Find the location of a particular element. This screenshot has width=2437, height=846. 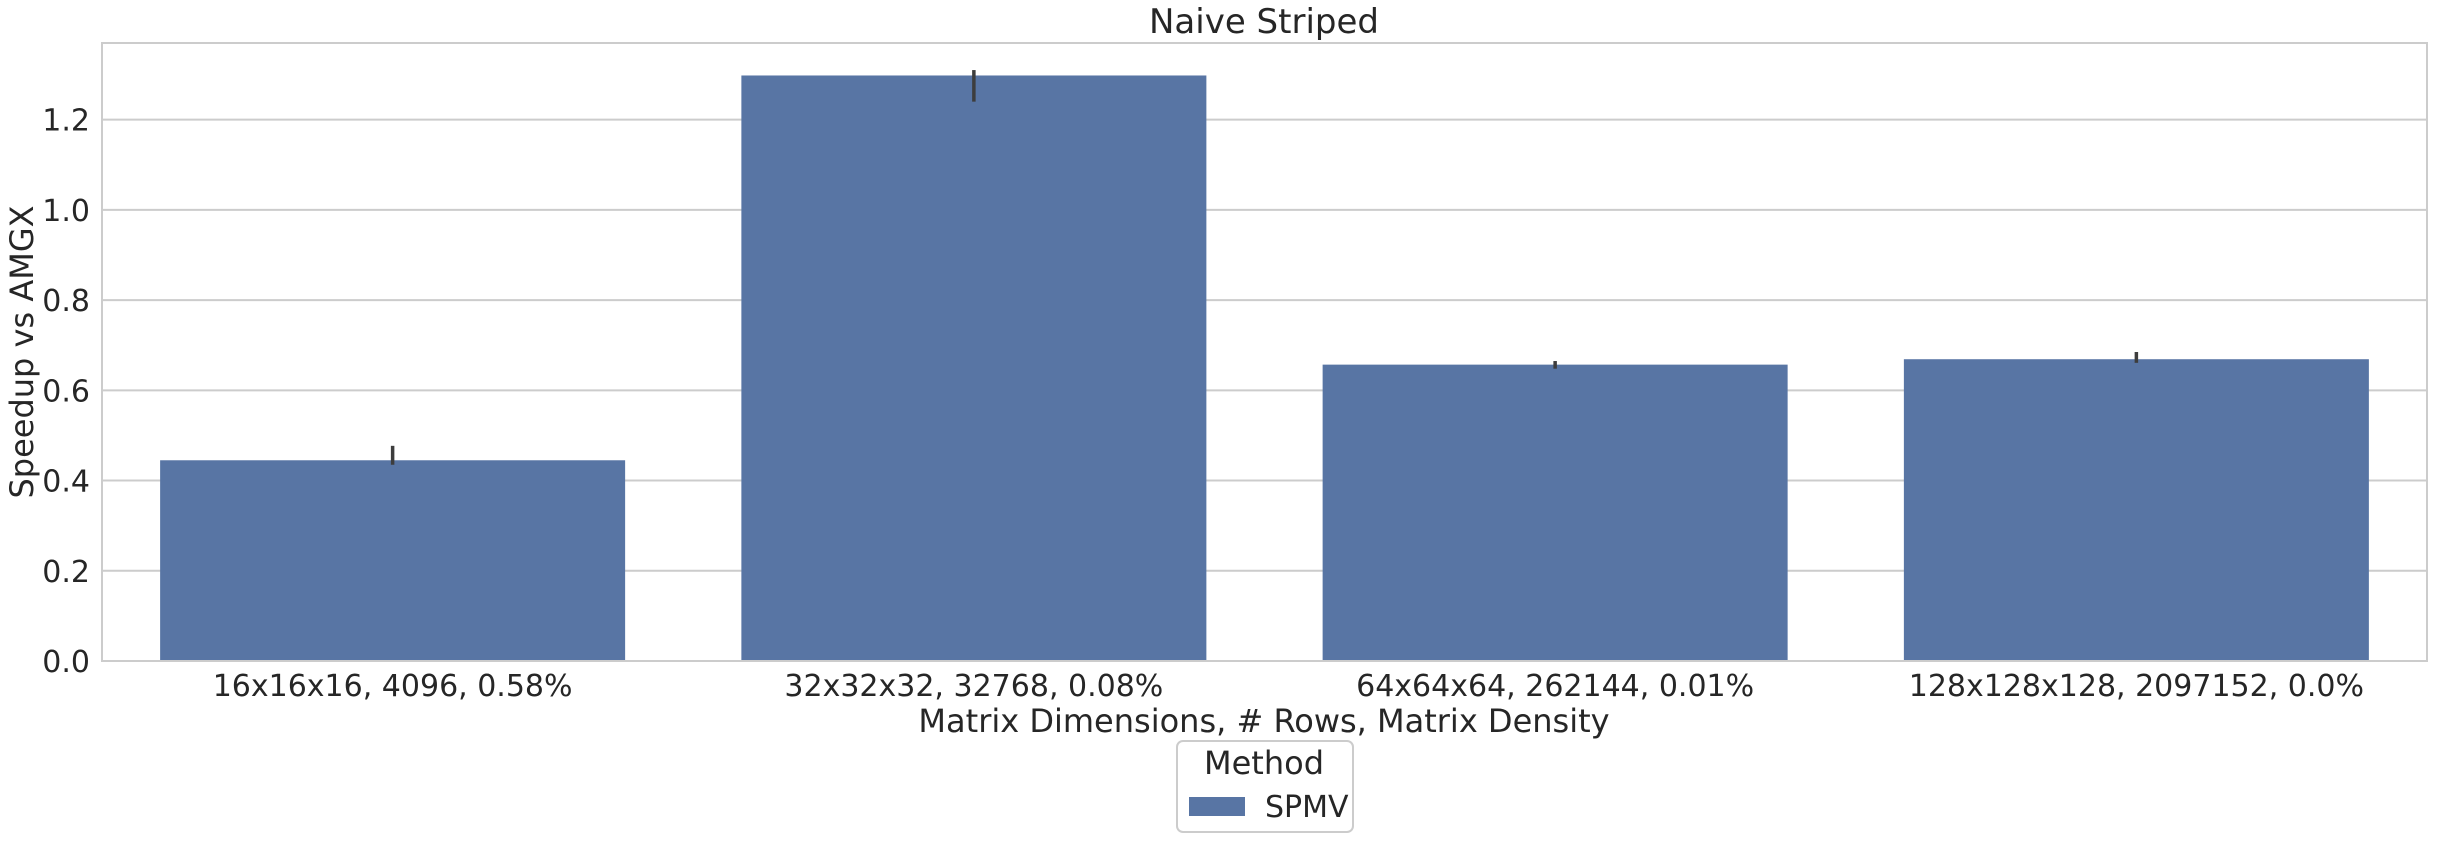

y-axis-label: Speedup vs AMGX is located at coordinates (22, 351).